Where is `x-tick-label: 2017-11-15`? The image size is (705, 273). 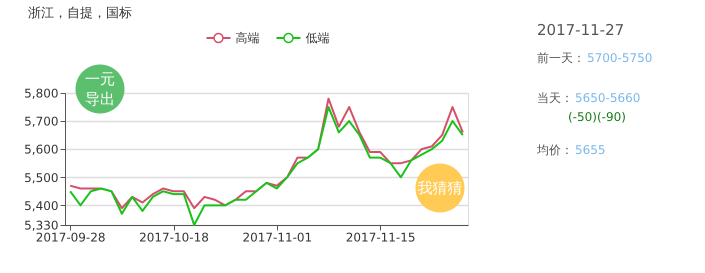
x-tick-label: 2017-11-15 is located at coordinates (381, 237).